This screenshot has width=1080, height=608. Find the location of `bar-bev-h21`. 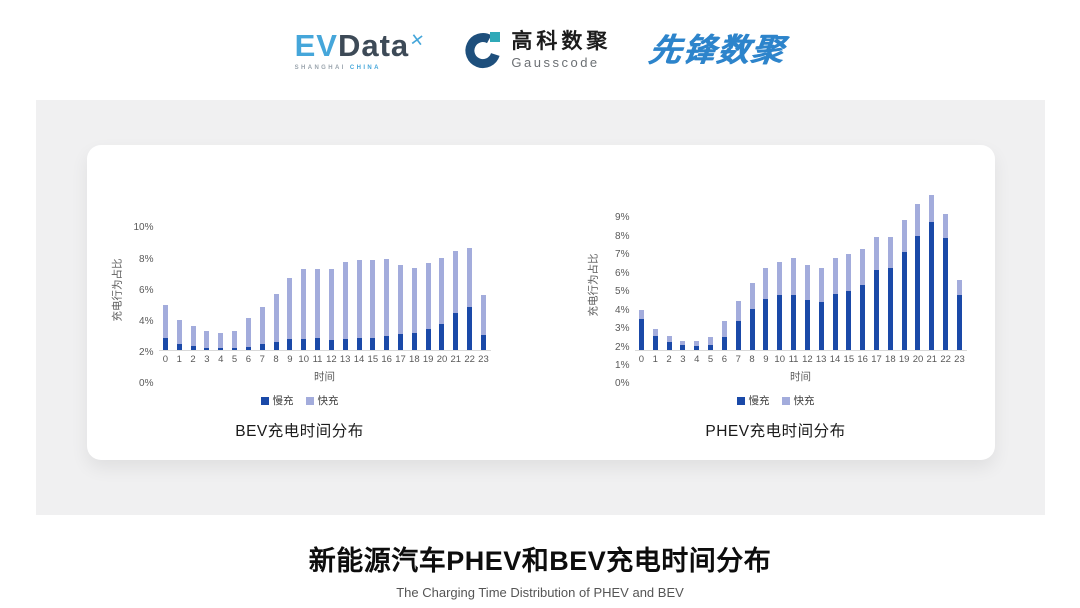

bar-bev-h21 is located at coordinates (456, 272).